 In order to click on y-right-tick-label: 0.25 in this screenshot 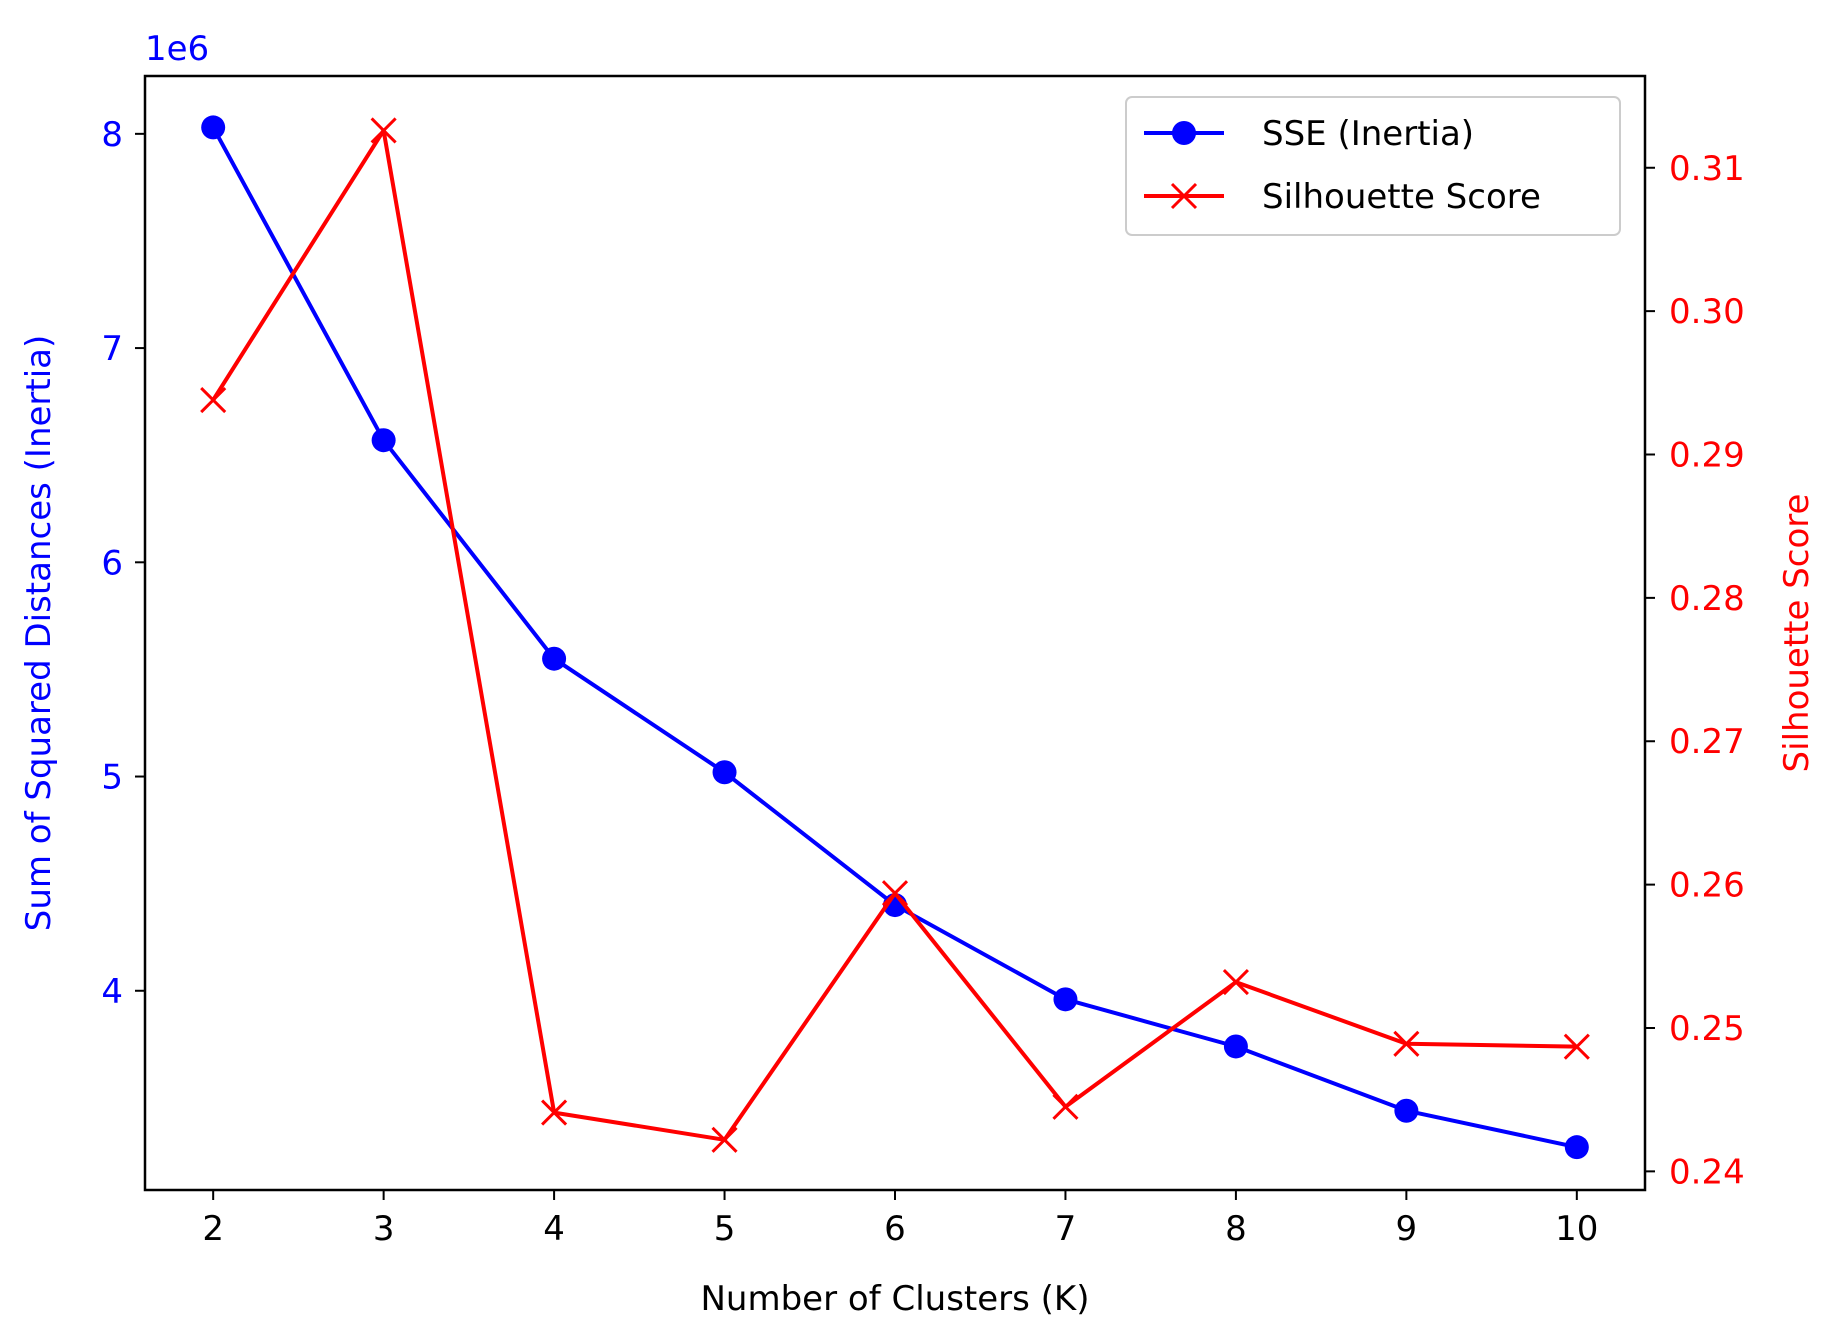, I will do `click(1707, 1029)`.